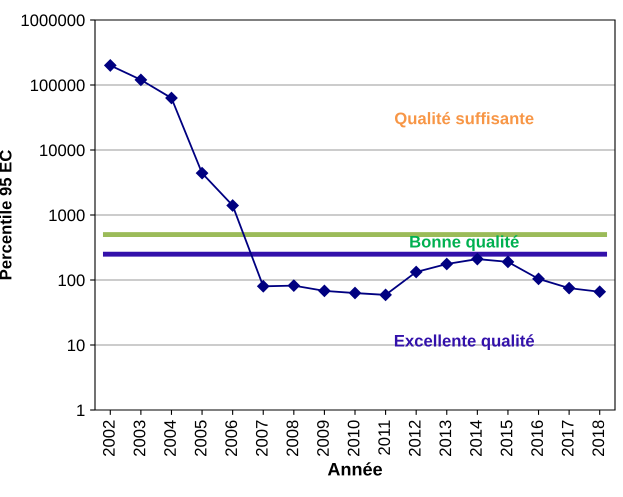 This screenshot has width=623, height=497. Describe the element at coordinates (140, 438) in the screenshot. I see `x-tick-label: 2003` at that location.